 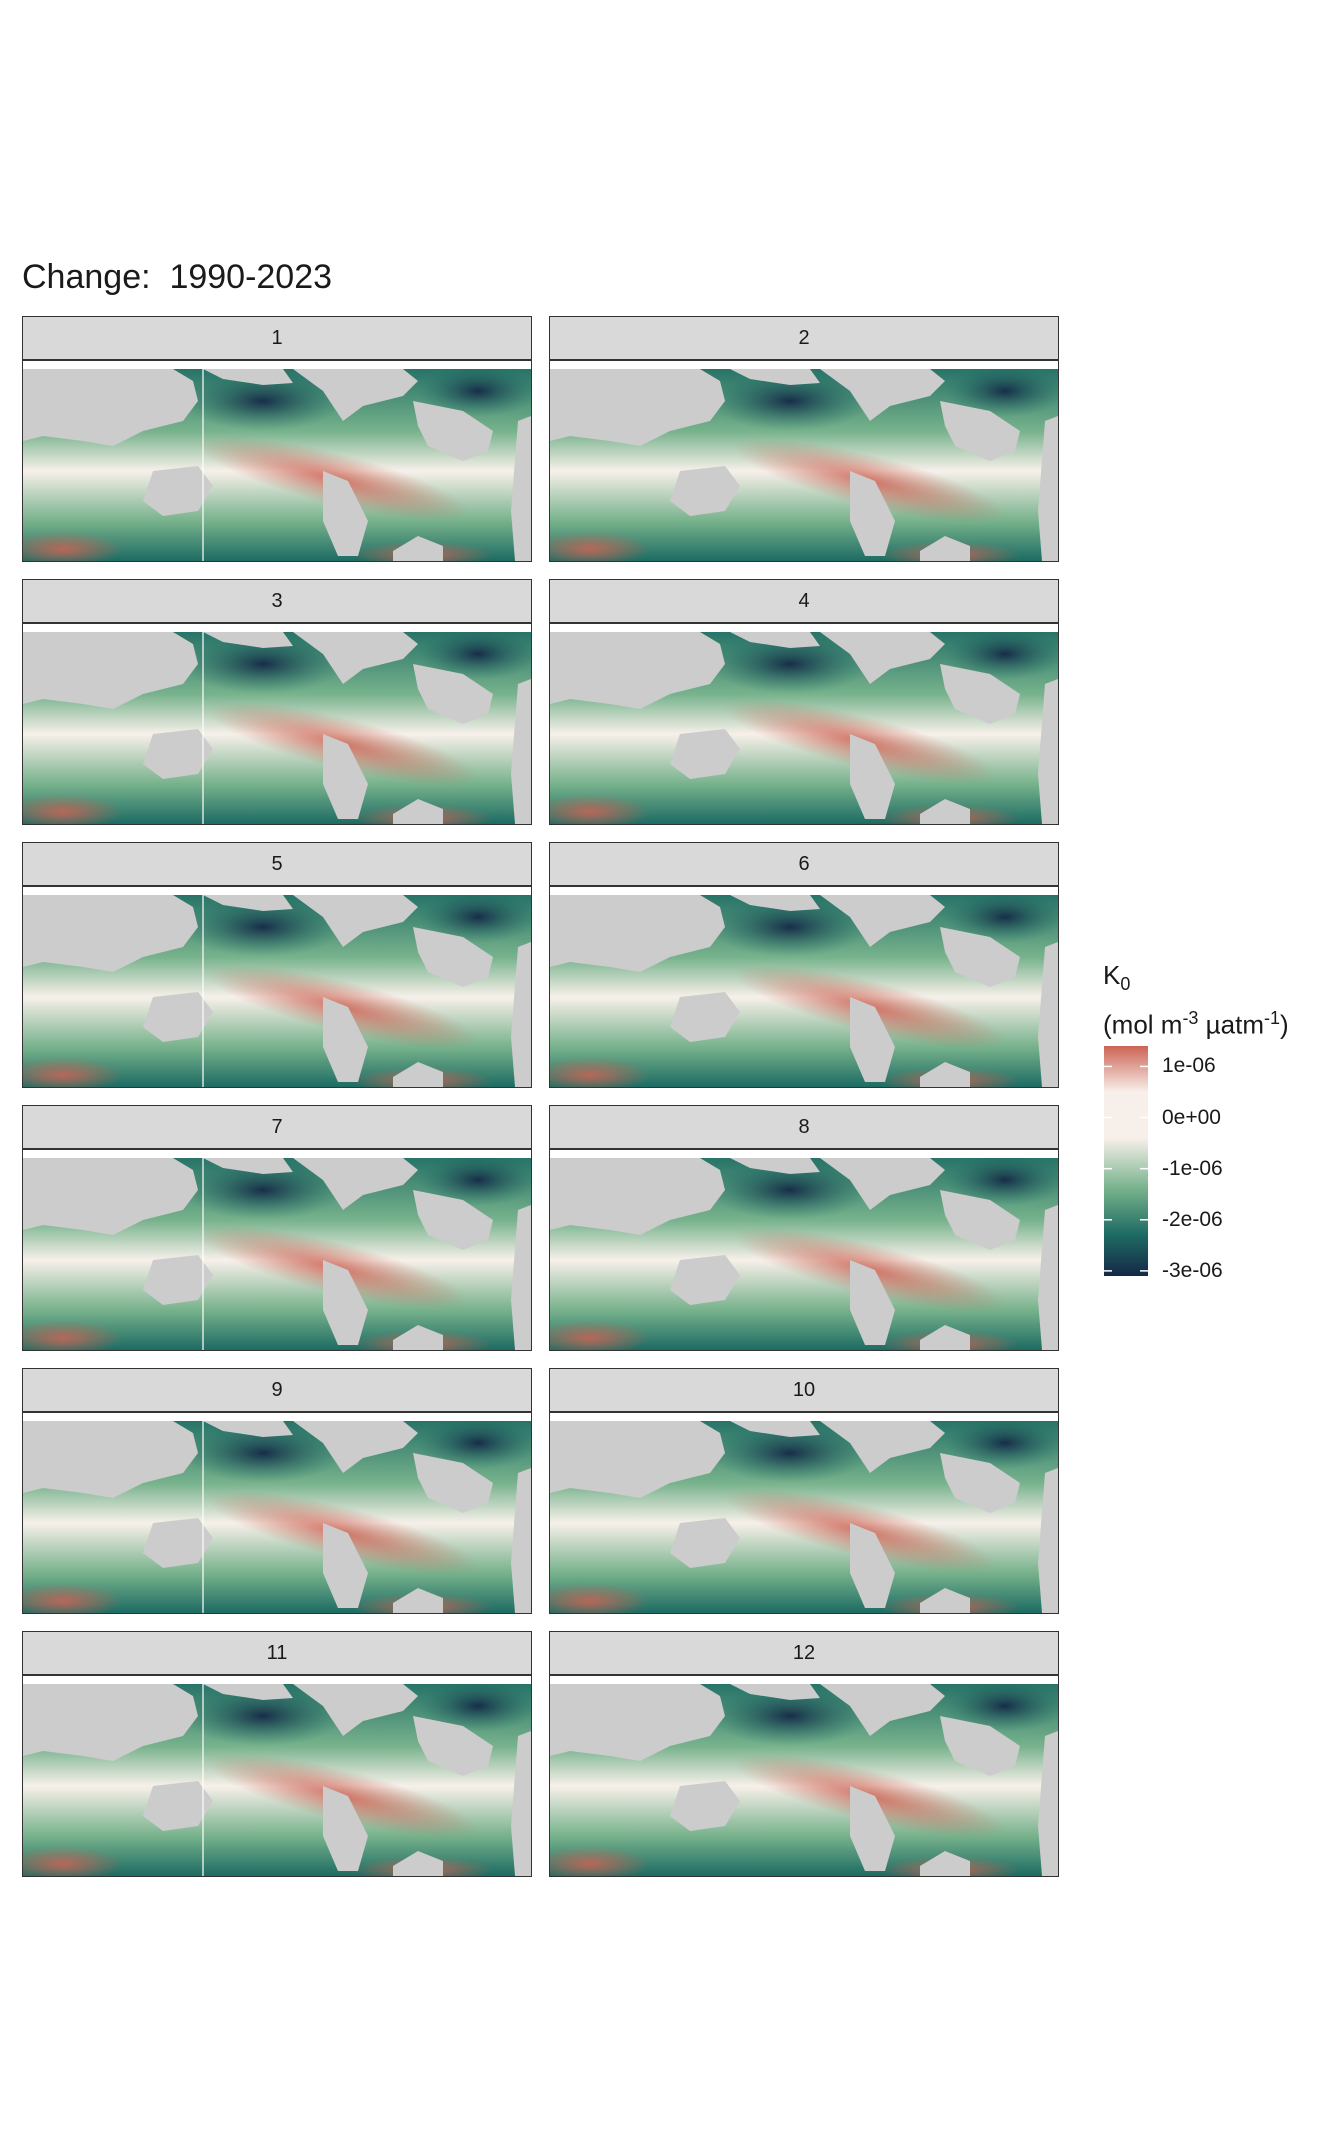 I want to click on facet-panel: 9, so click(x=278, y=1492).